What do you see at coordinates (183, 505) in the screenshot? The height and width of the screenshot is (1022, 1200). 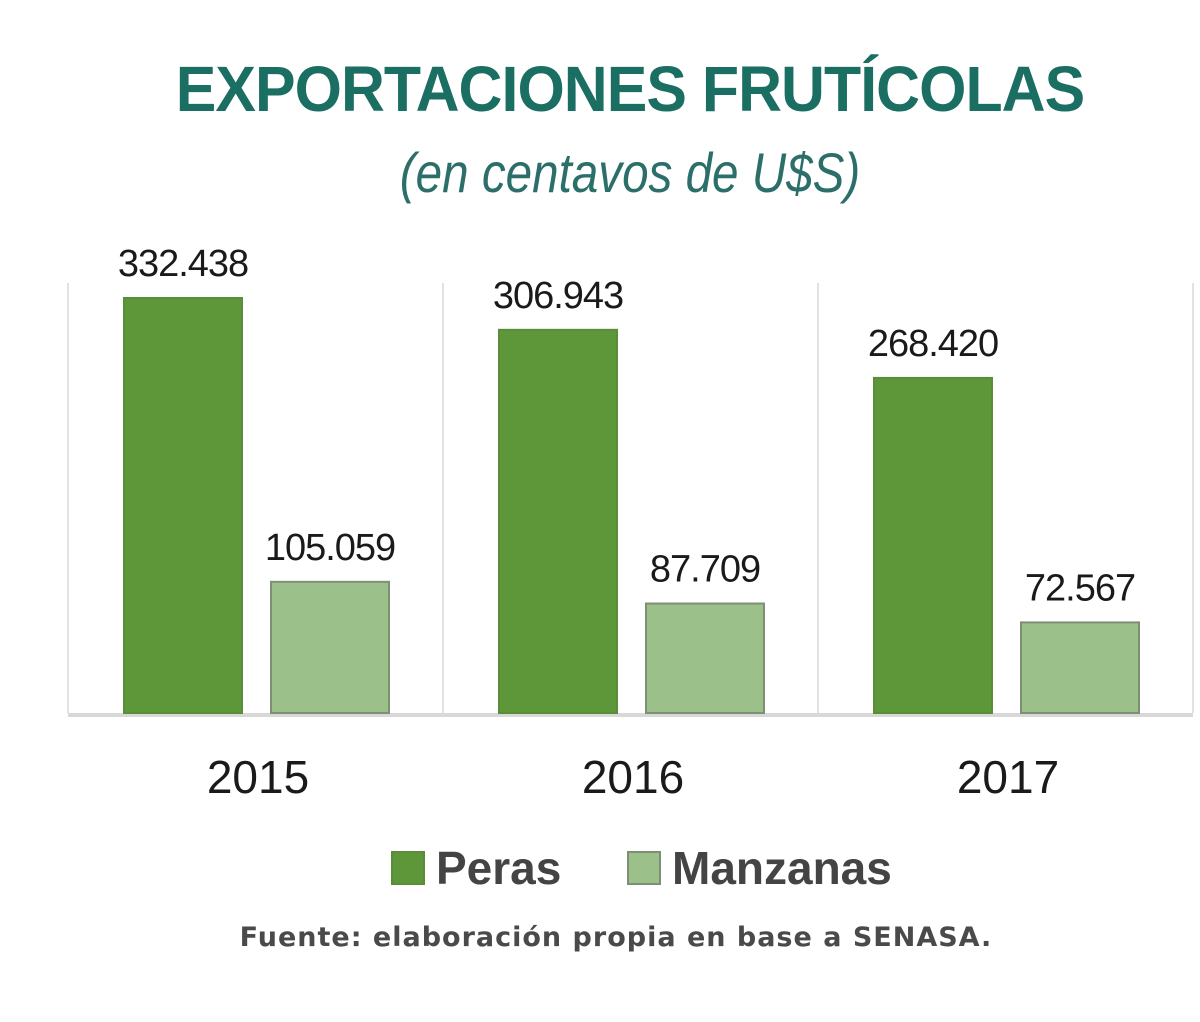 I see `bar-peras-2015` at bounding box center [183, 505].